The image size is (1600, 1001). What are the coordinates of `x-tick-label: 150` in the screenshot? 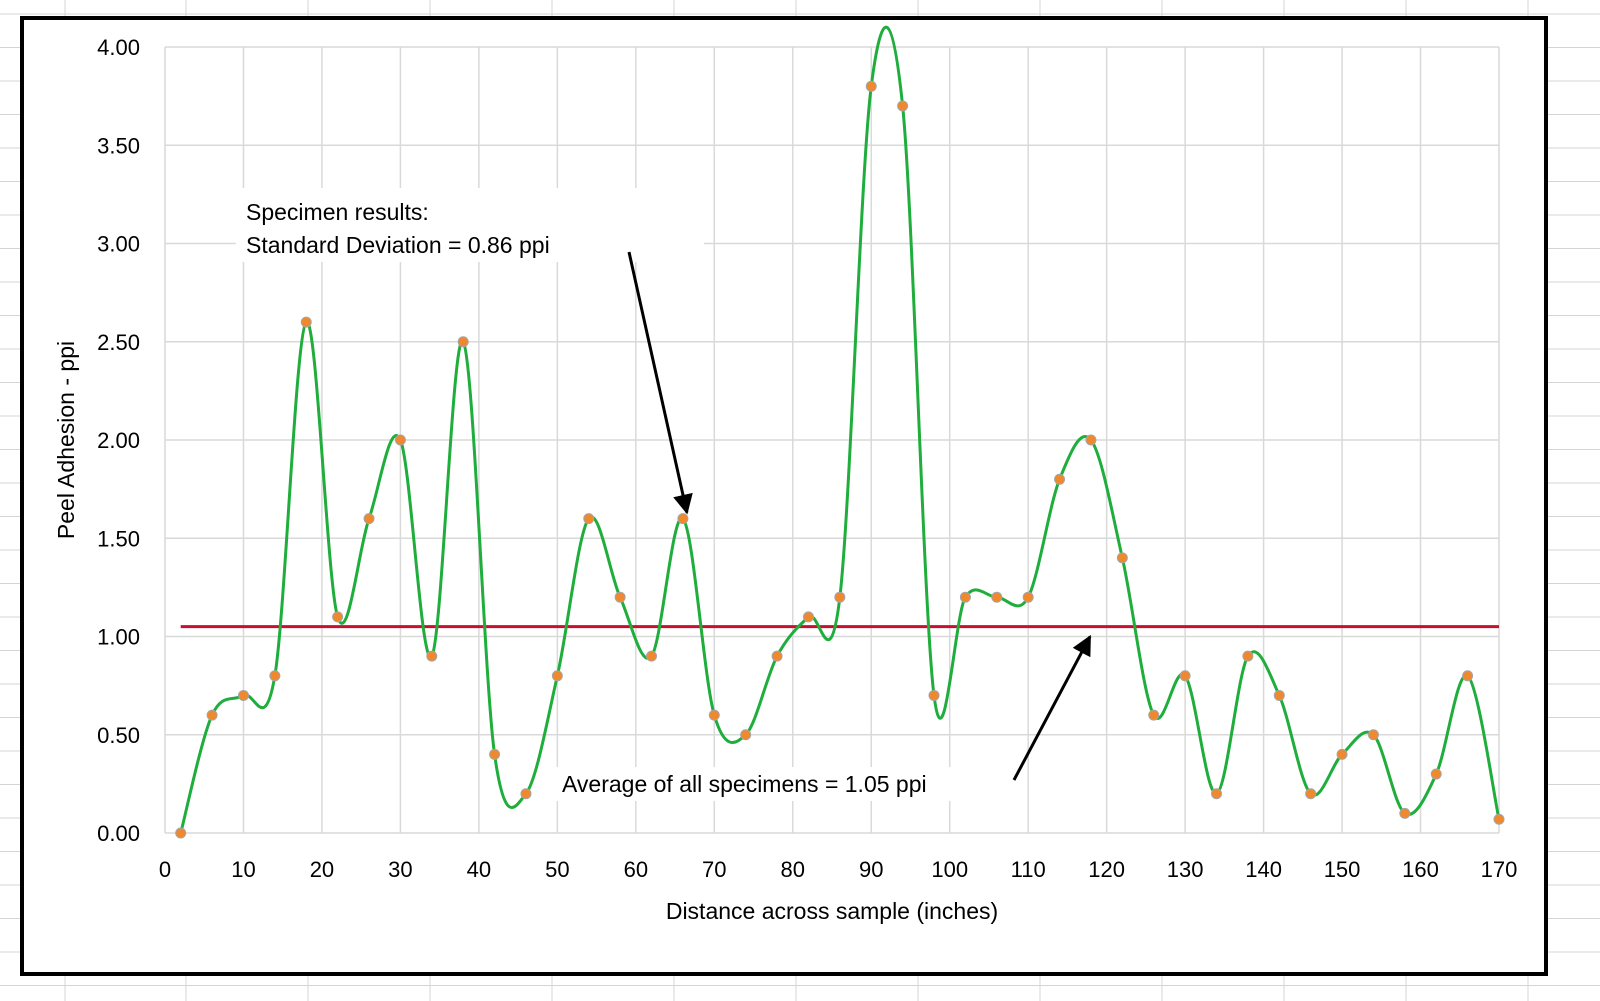 It's located at (1342, 869).